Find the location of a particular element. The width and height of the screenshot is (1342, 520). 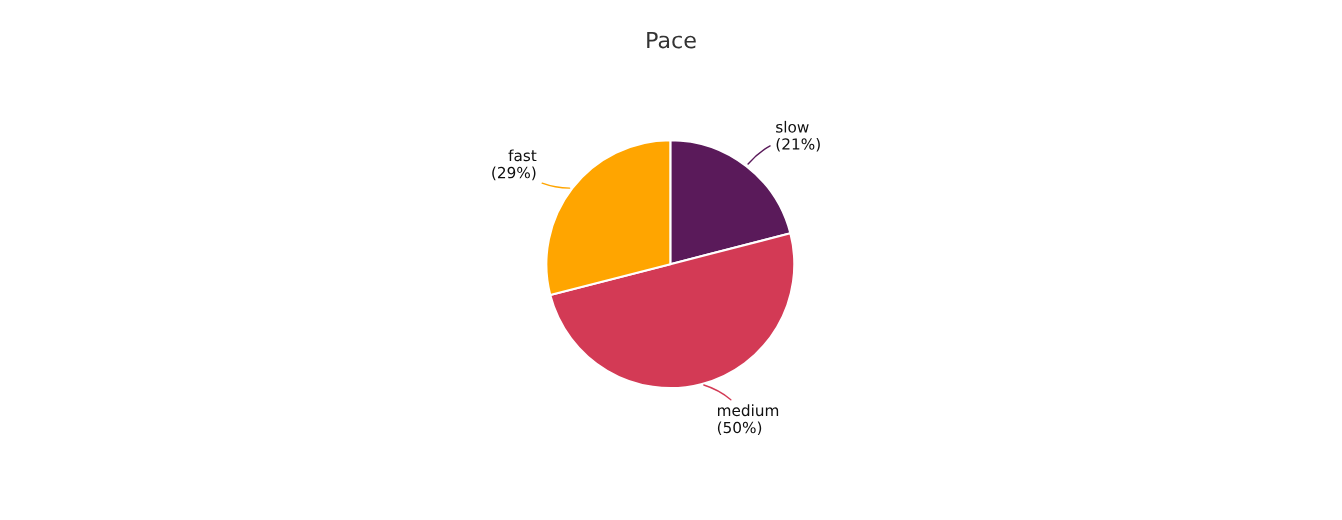

data-label: (50%) is located at coordinates (739, 428).